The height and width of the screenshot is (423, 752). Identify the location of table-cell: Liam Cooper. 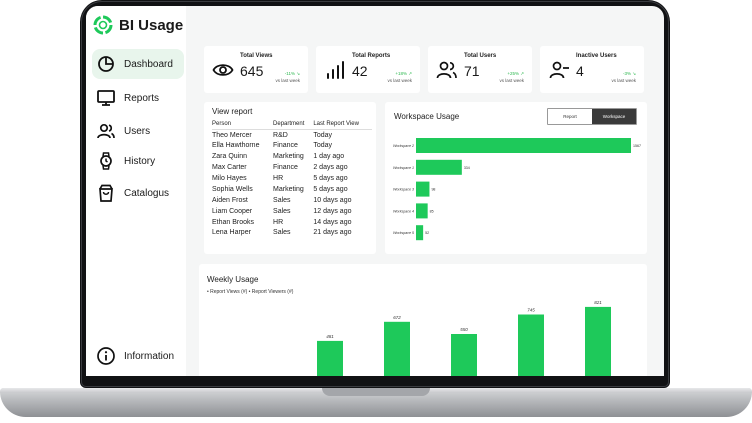
(232, 211).